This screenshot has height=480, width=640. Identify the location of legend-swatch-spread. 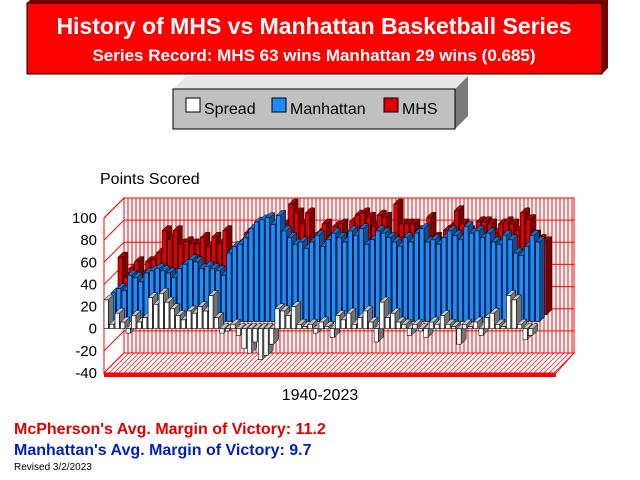
(193, 105).